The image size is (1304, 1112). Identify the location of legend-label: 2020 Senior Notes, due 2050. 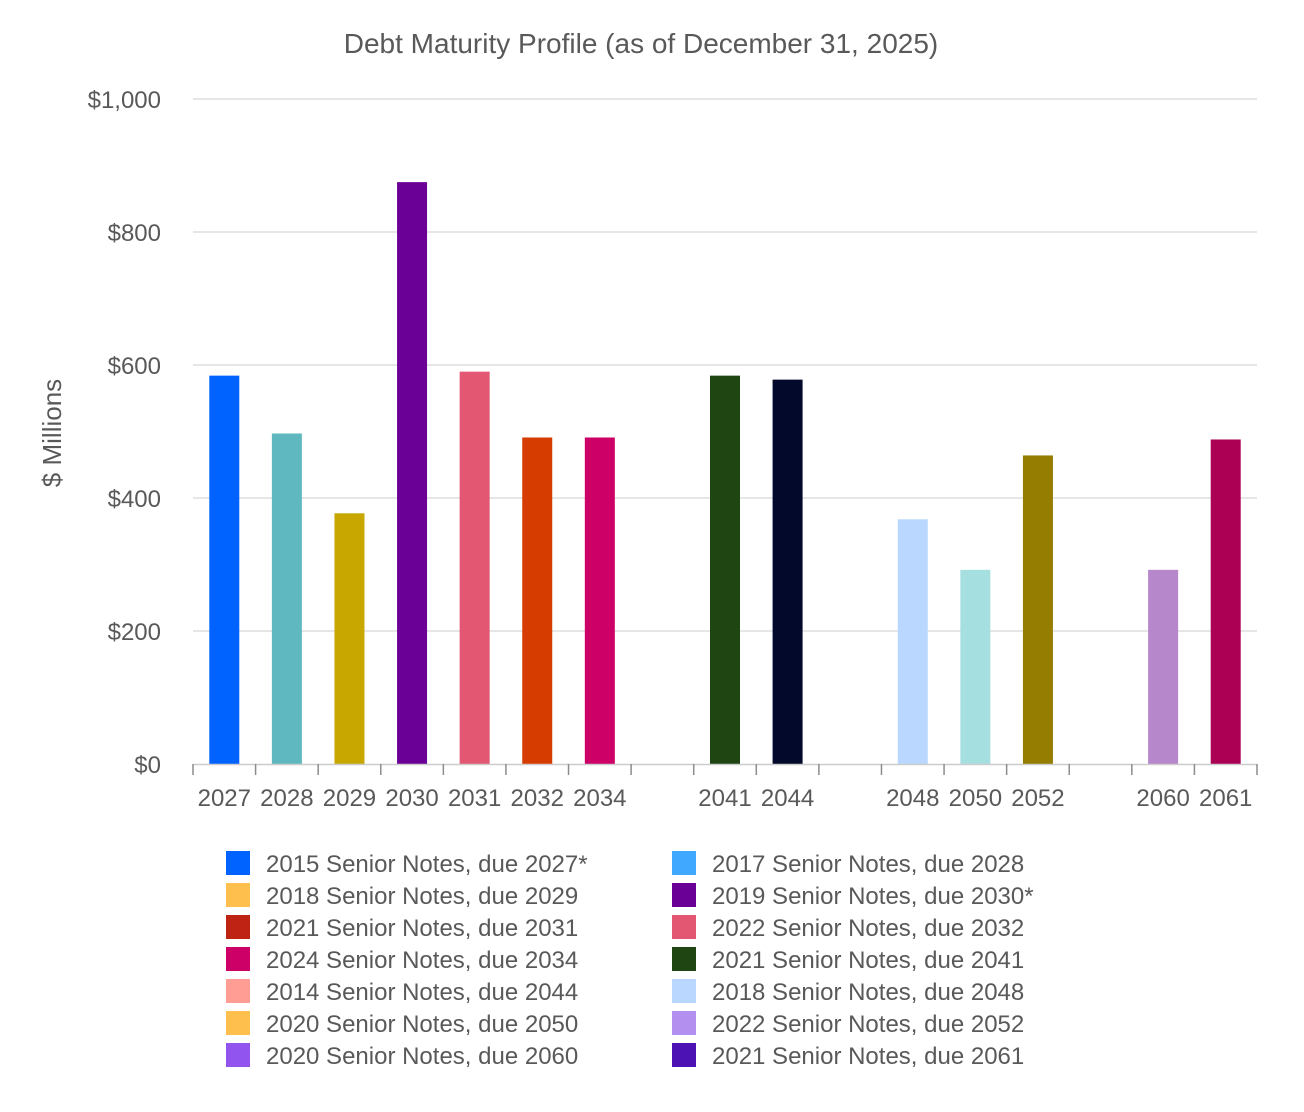
(422, 1024).